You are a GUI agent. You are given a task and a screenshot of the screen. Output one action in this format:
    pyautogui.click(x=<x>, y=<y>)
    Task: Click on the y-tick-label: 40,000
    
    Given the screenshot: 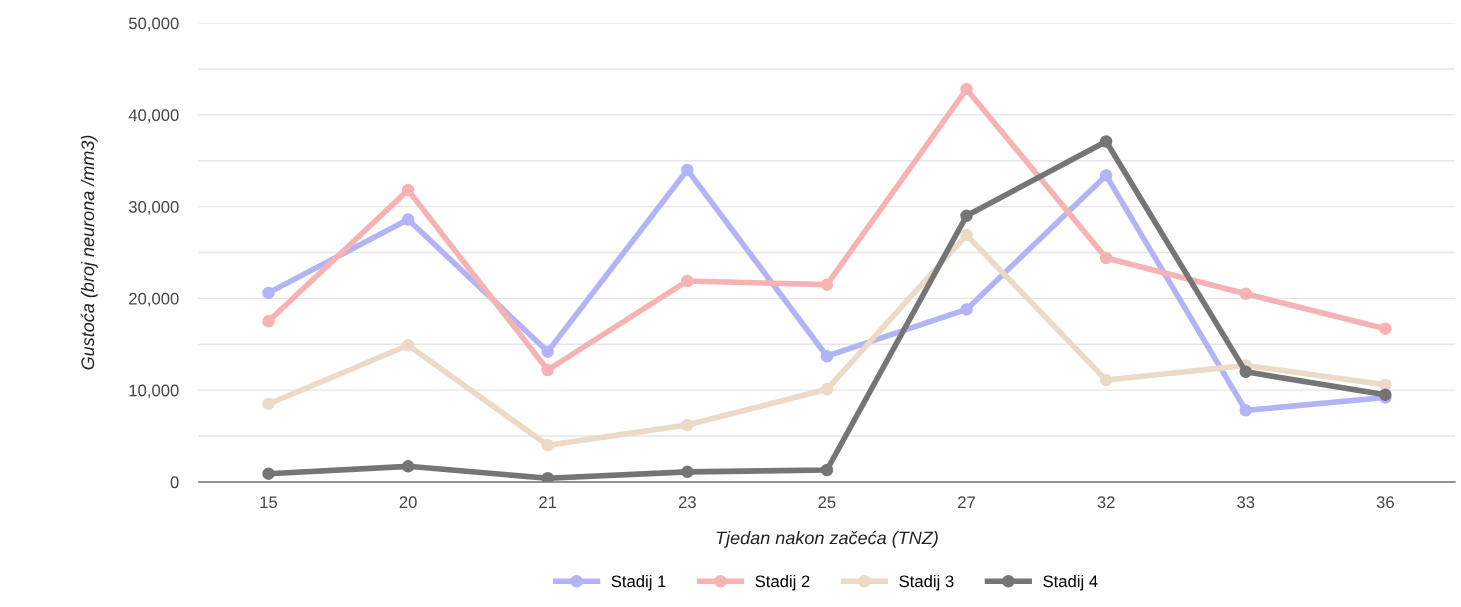 What is the action you would take?
    pyautogui.click(x=153, y=116)
    